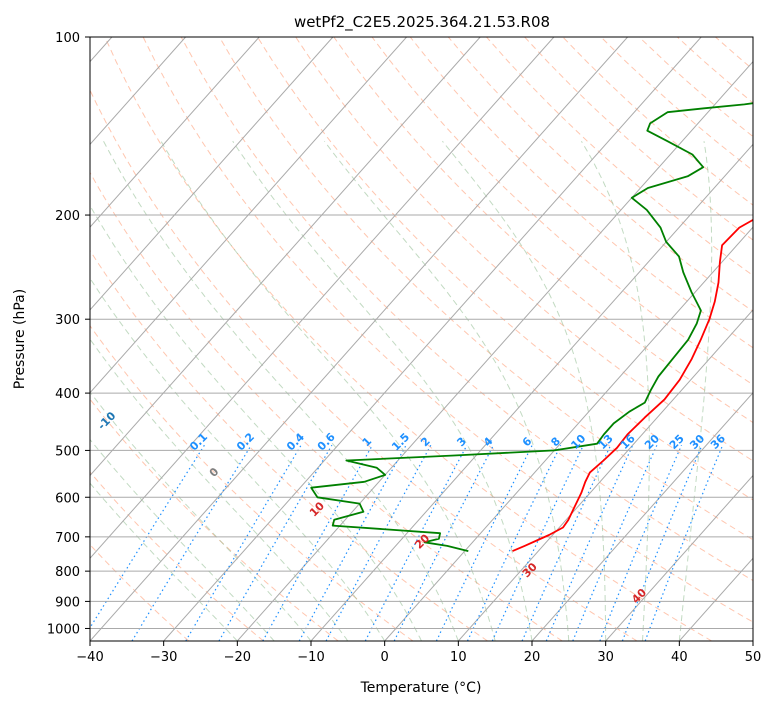 The image size is (775, 708). What do you see at coordinates (67, 572) in the screenshot?
I see `y-tick-label: 800` at bounding box center [67, 572].